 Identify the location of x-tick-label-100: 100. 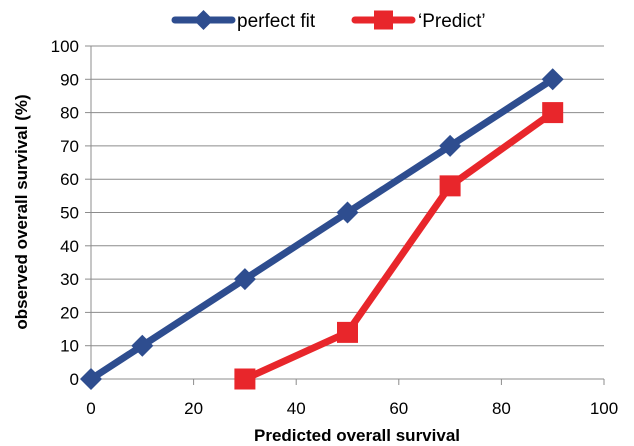
(604, 408).